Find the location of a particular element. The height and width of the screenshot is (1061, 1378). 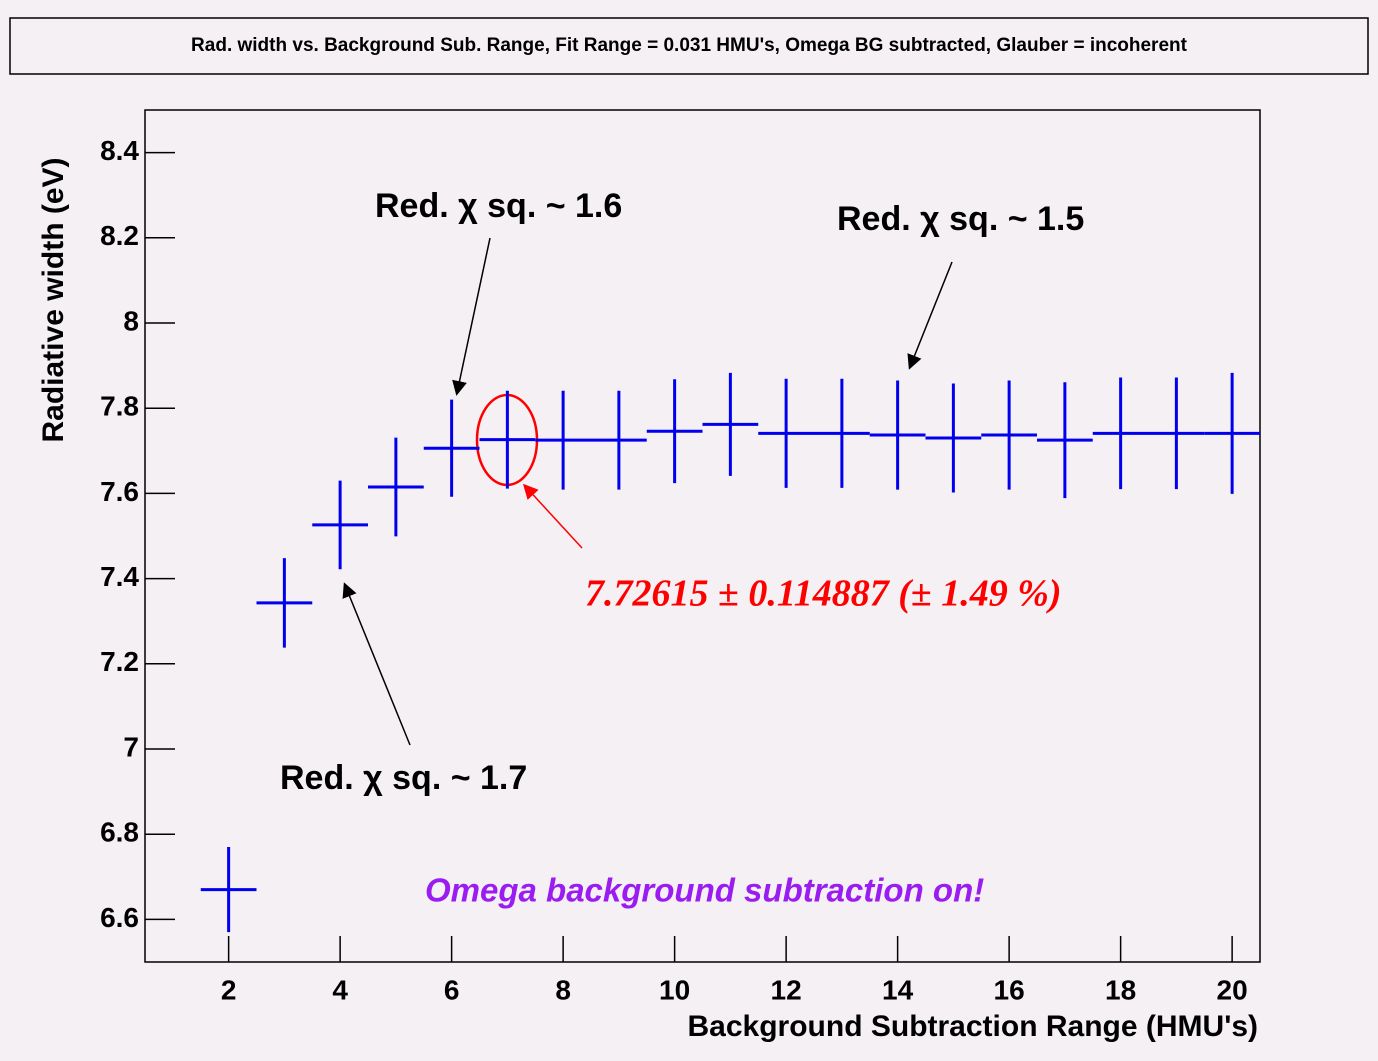

x-tick-label: 8 is located at coordinates (563, 989).